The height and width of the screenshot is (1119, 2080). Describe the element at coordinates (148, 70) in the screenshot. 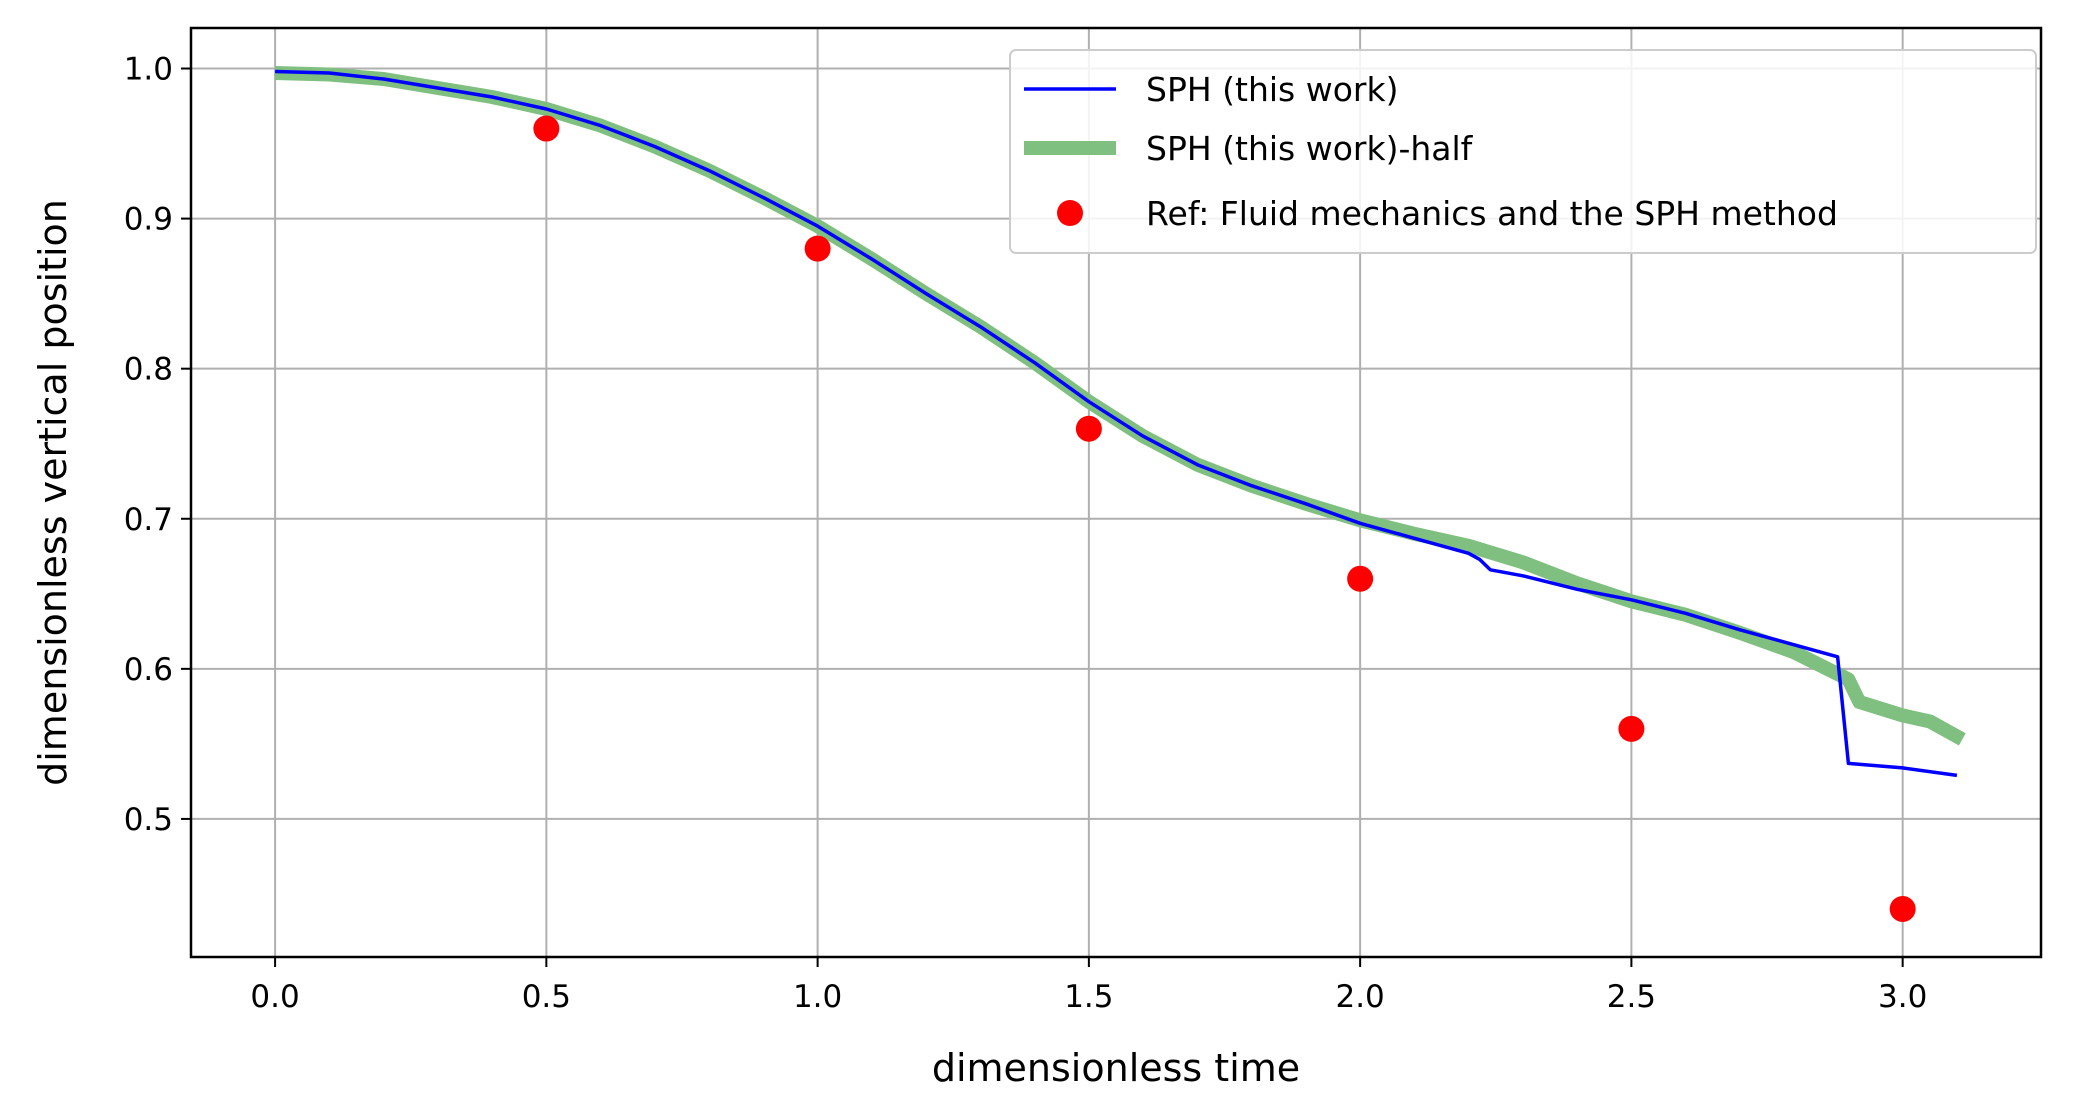

I see `y-tick-label: 1.0` at that location.